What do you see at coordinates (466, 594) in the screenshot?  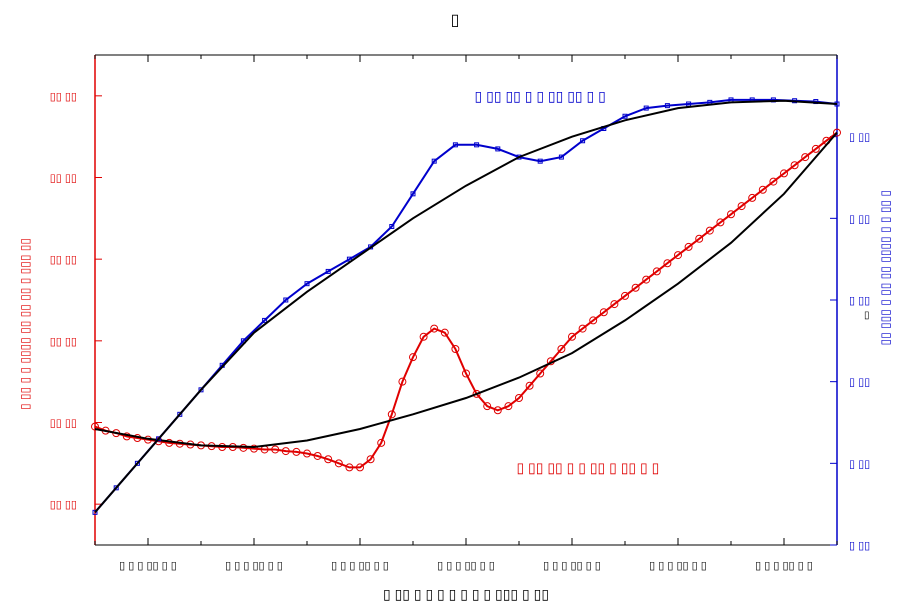 I see `x-axis-label: ▯ ▯▯ ▯ ▯ ▯ ▯ ▯ ▯ ▯ ▯▯▯ ▯ ▯▯` at bounding box center [466, 594].